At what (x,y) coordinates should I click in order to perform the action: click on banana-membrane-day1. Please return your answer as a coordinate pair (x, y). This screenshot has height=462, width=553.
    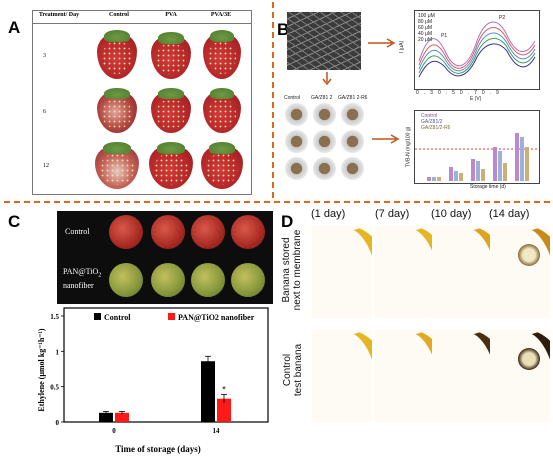
    Looking at the image, I should click on (342, 272).